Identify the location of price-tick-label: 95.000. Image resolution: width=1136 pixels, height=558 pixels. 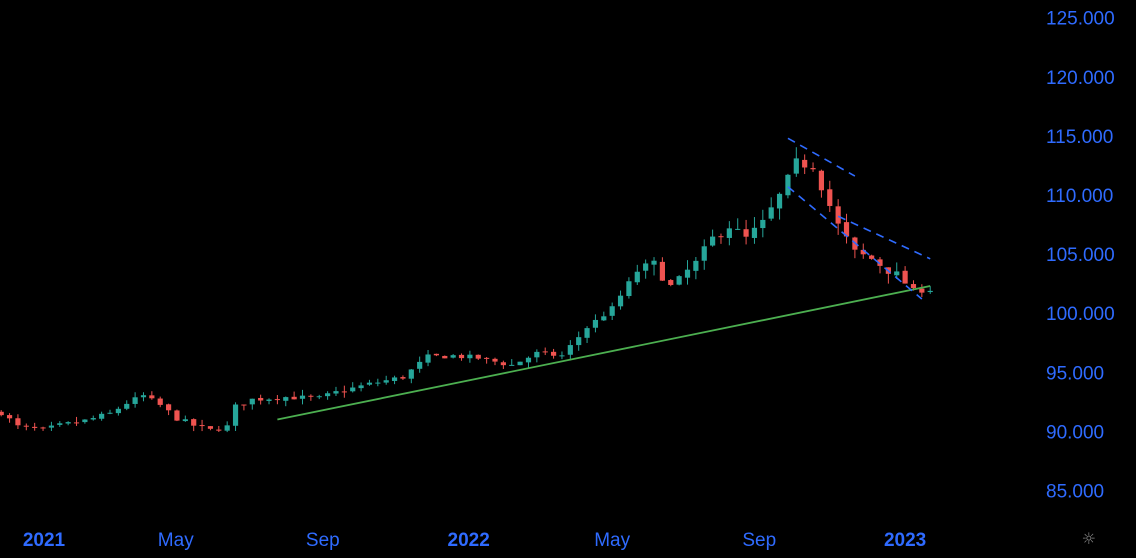
(1075, 373).